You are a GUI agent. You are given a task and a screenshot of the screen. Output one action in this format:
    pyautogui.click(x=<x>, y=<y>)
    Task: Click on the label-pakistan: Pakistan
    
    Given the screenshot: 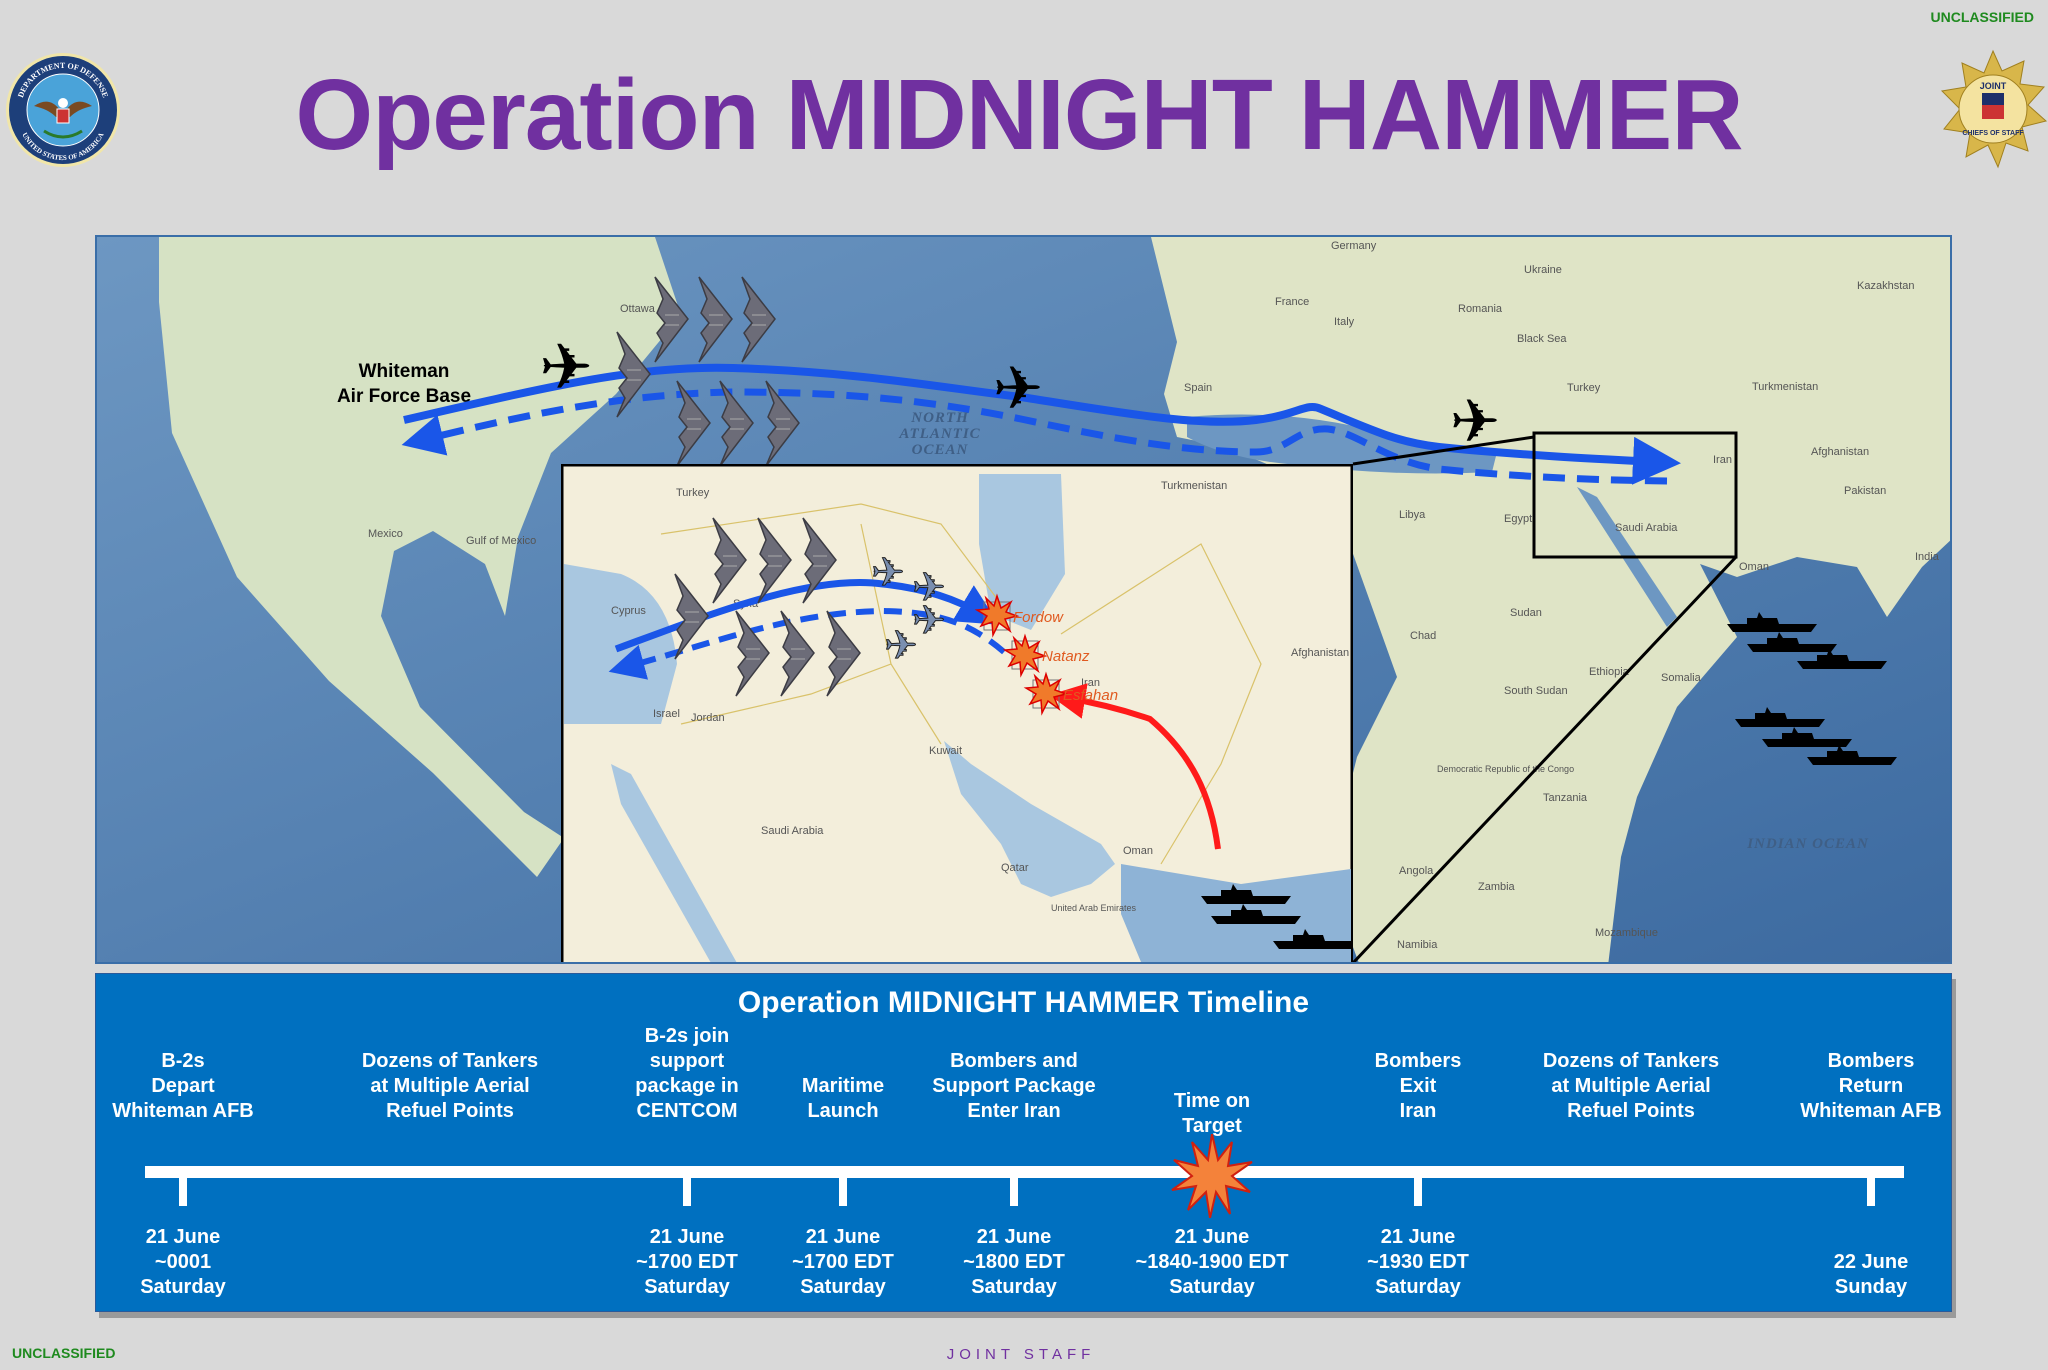 What is the action you would take?
    pyautogui.click(x=1865, y=491)
    